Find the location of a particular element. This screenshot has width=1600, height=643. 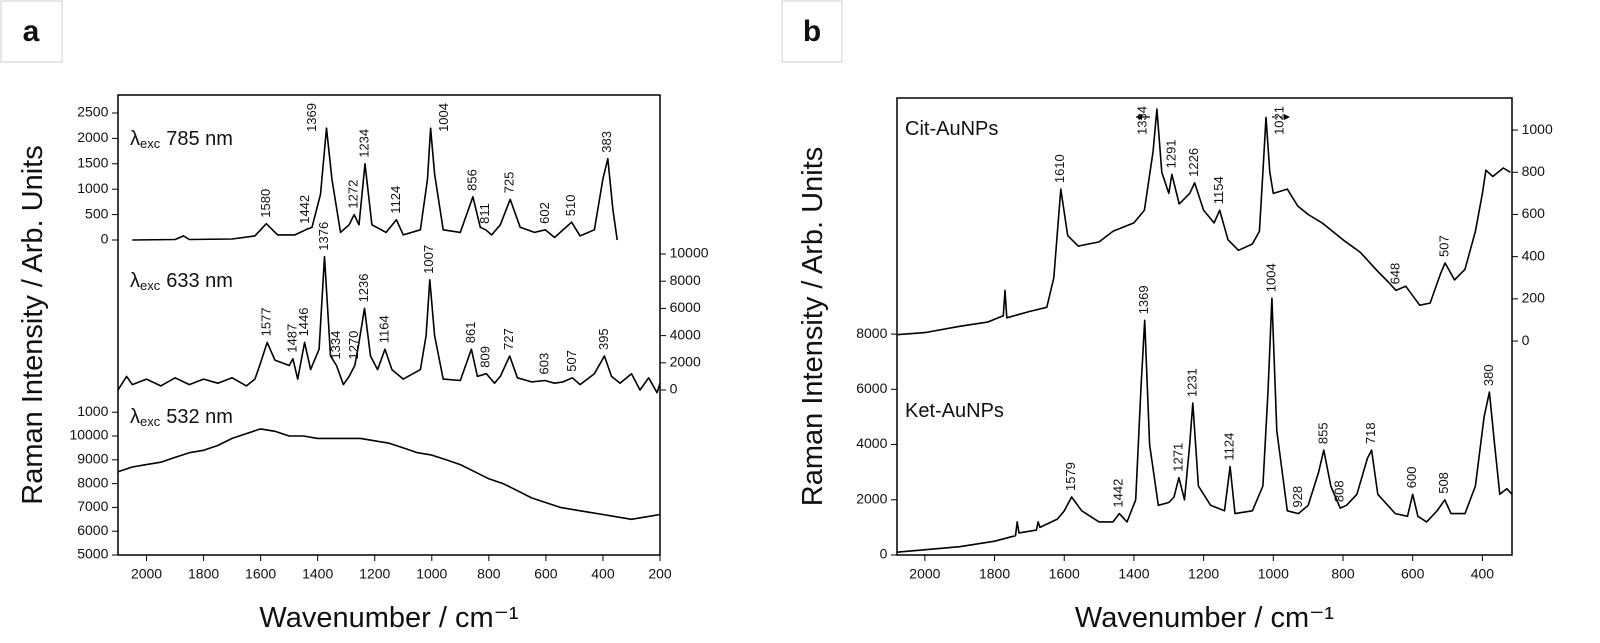

peak-label: 725 is located at coordinates (509, 183).